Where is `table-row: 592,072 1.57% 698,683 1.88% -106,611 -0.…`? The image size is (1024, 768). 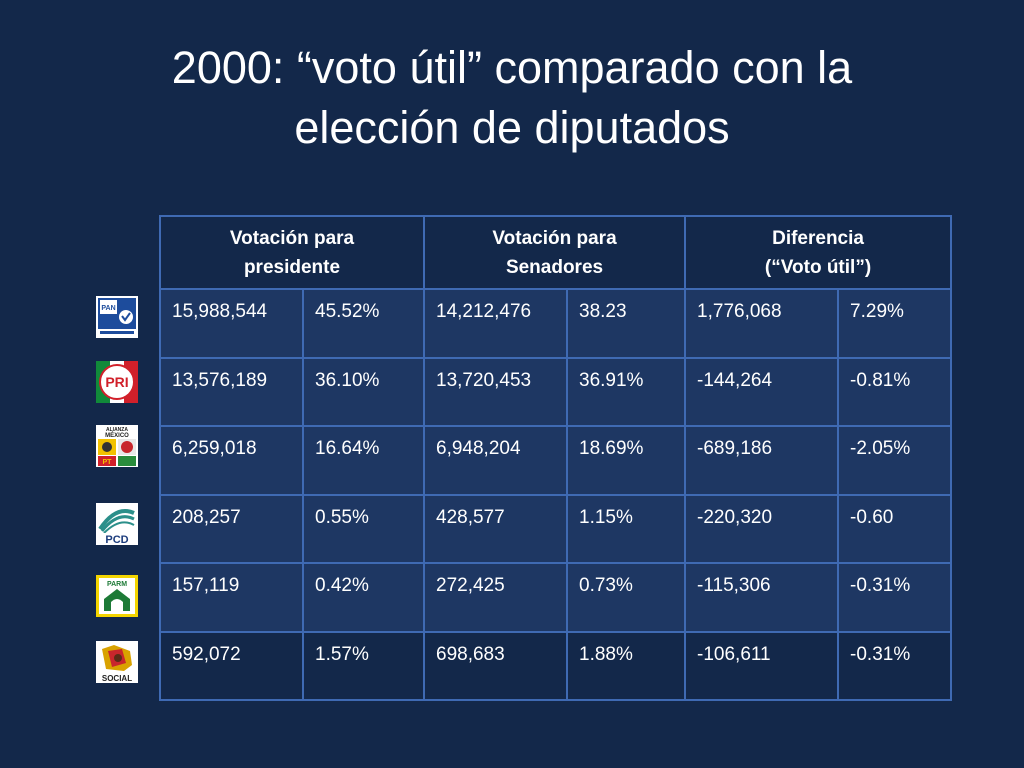
table-row: 592,072 1.57% 698,683 1.88% -106,611 -0.… is located at coordinates (556, 665).